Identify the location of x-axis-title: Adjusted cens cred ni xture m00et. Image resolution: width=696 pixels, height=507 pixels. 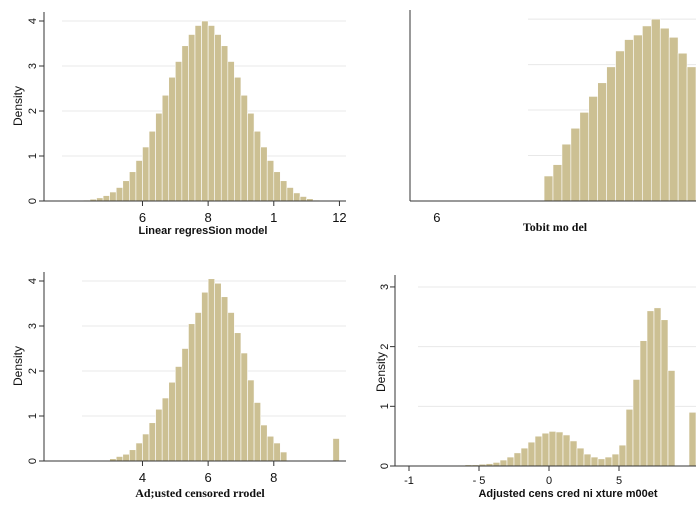
(567, 494).